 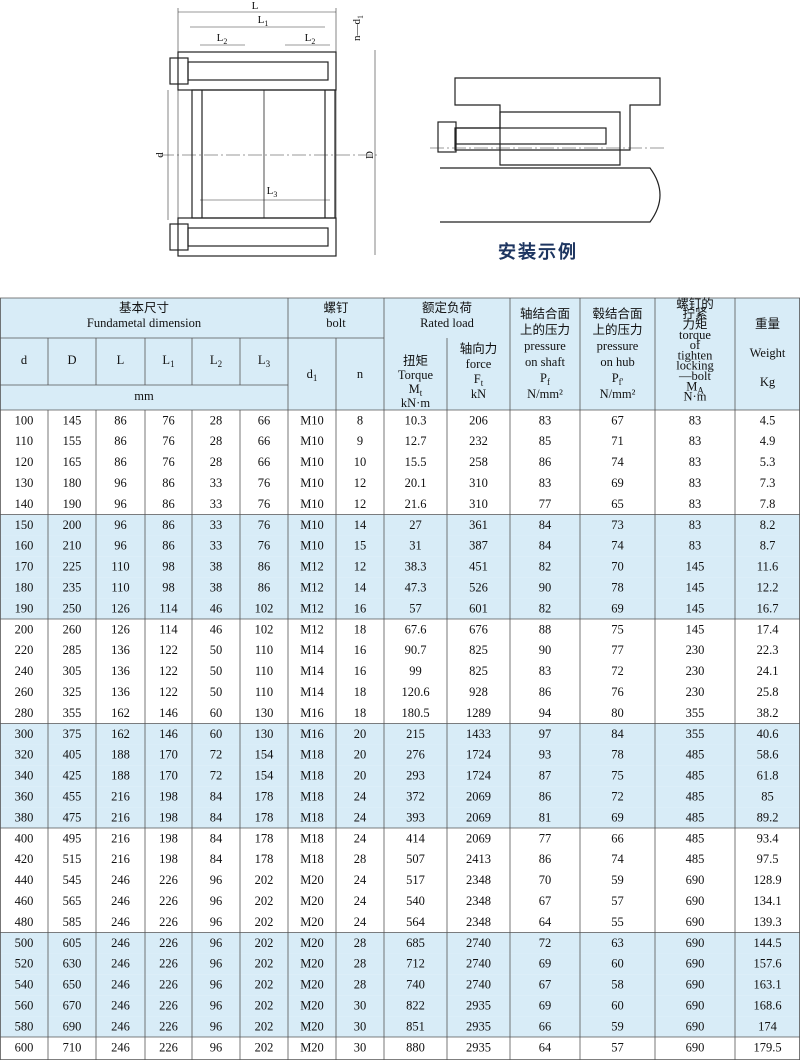 What do you see at coordinates (264, 964) in the screenshot?
I see `cell: 202` at bounding box center [264, 964].